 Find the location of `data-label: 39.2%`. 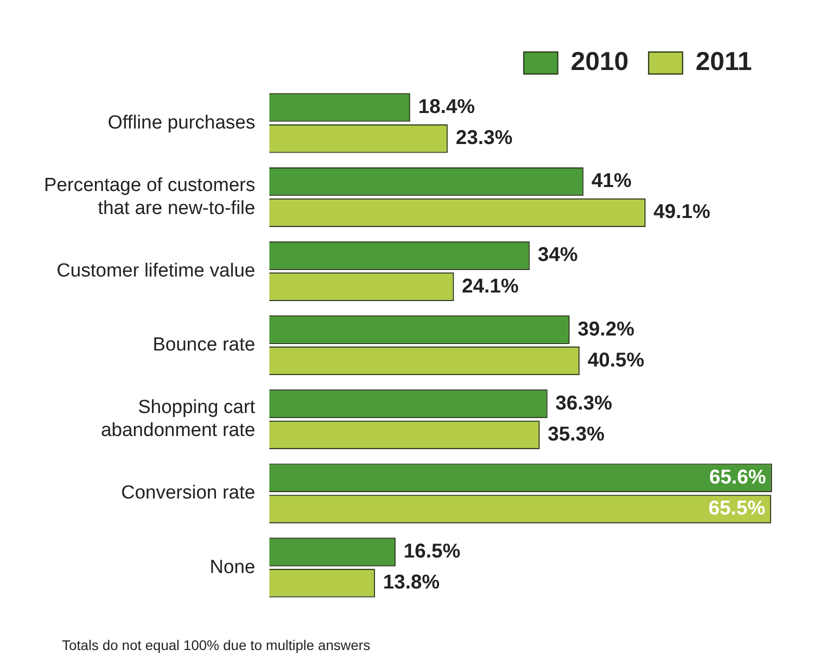

data-label: 39.2% is located at coordinates (606, 329).